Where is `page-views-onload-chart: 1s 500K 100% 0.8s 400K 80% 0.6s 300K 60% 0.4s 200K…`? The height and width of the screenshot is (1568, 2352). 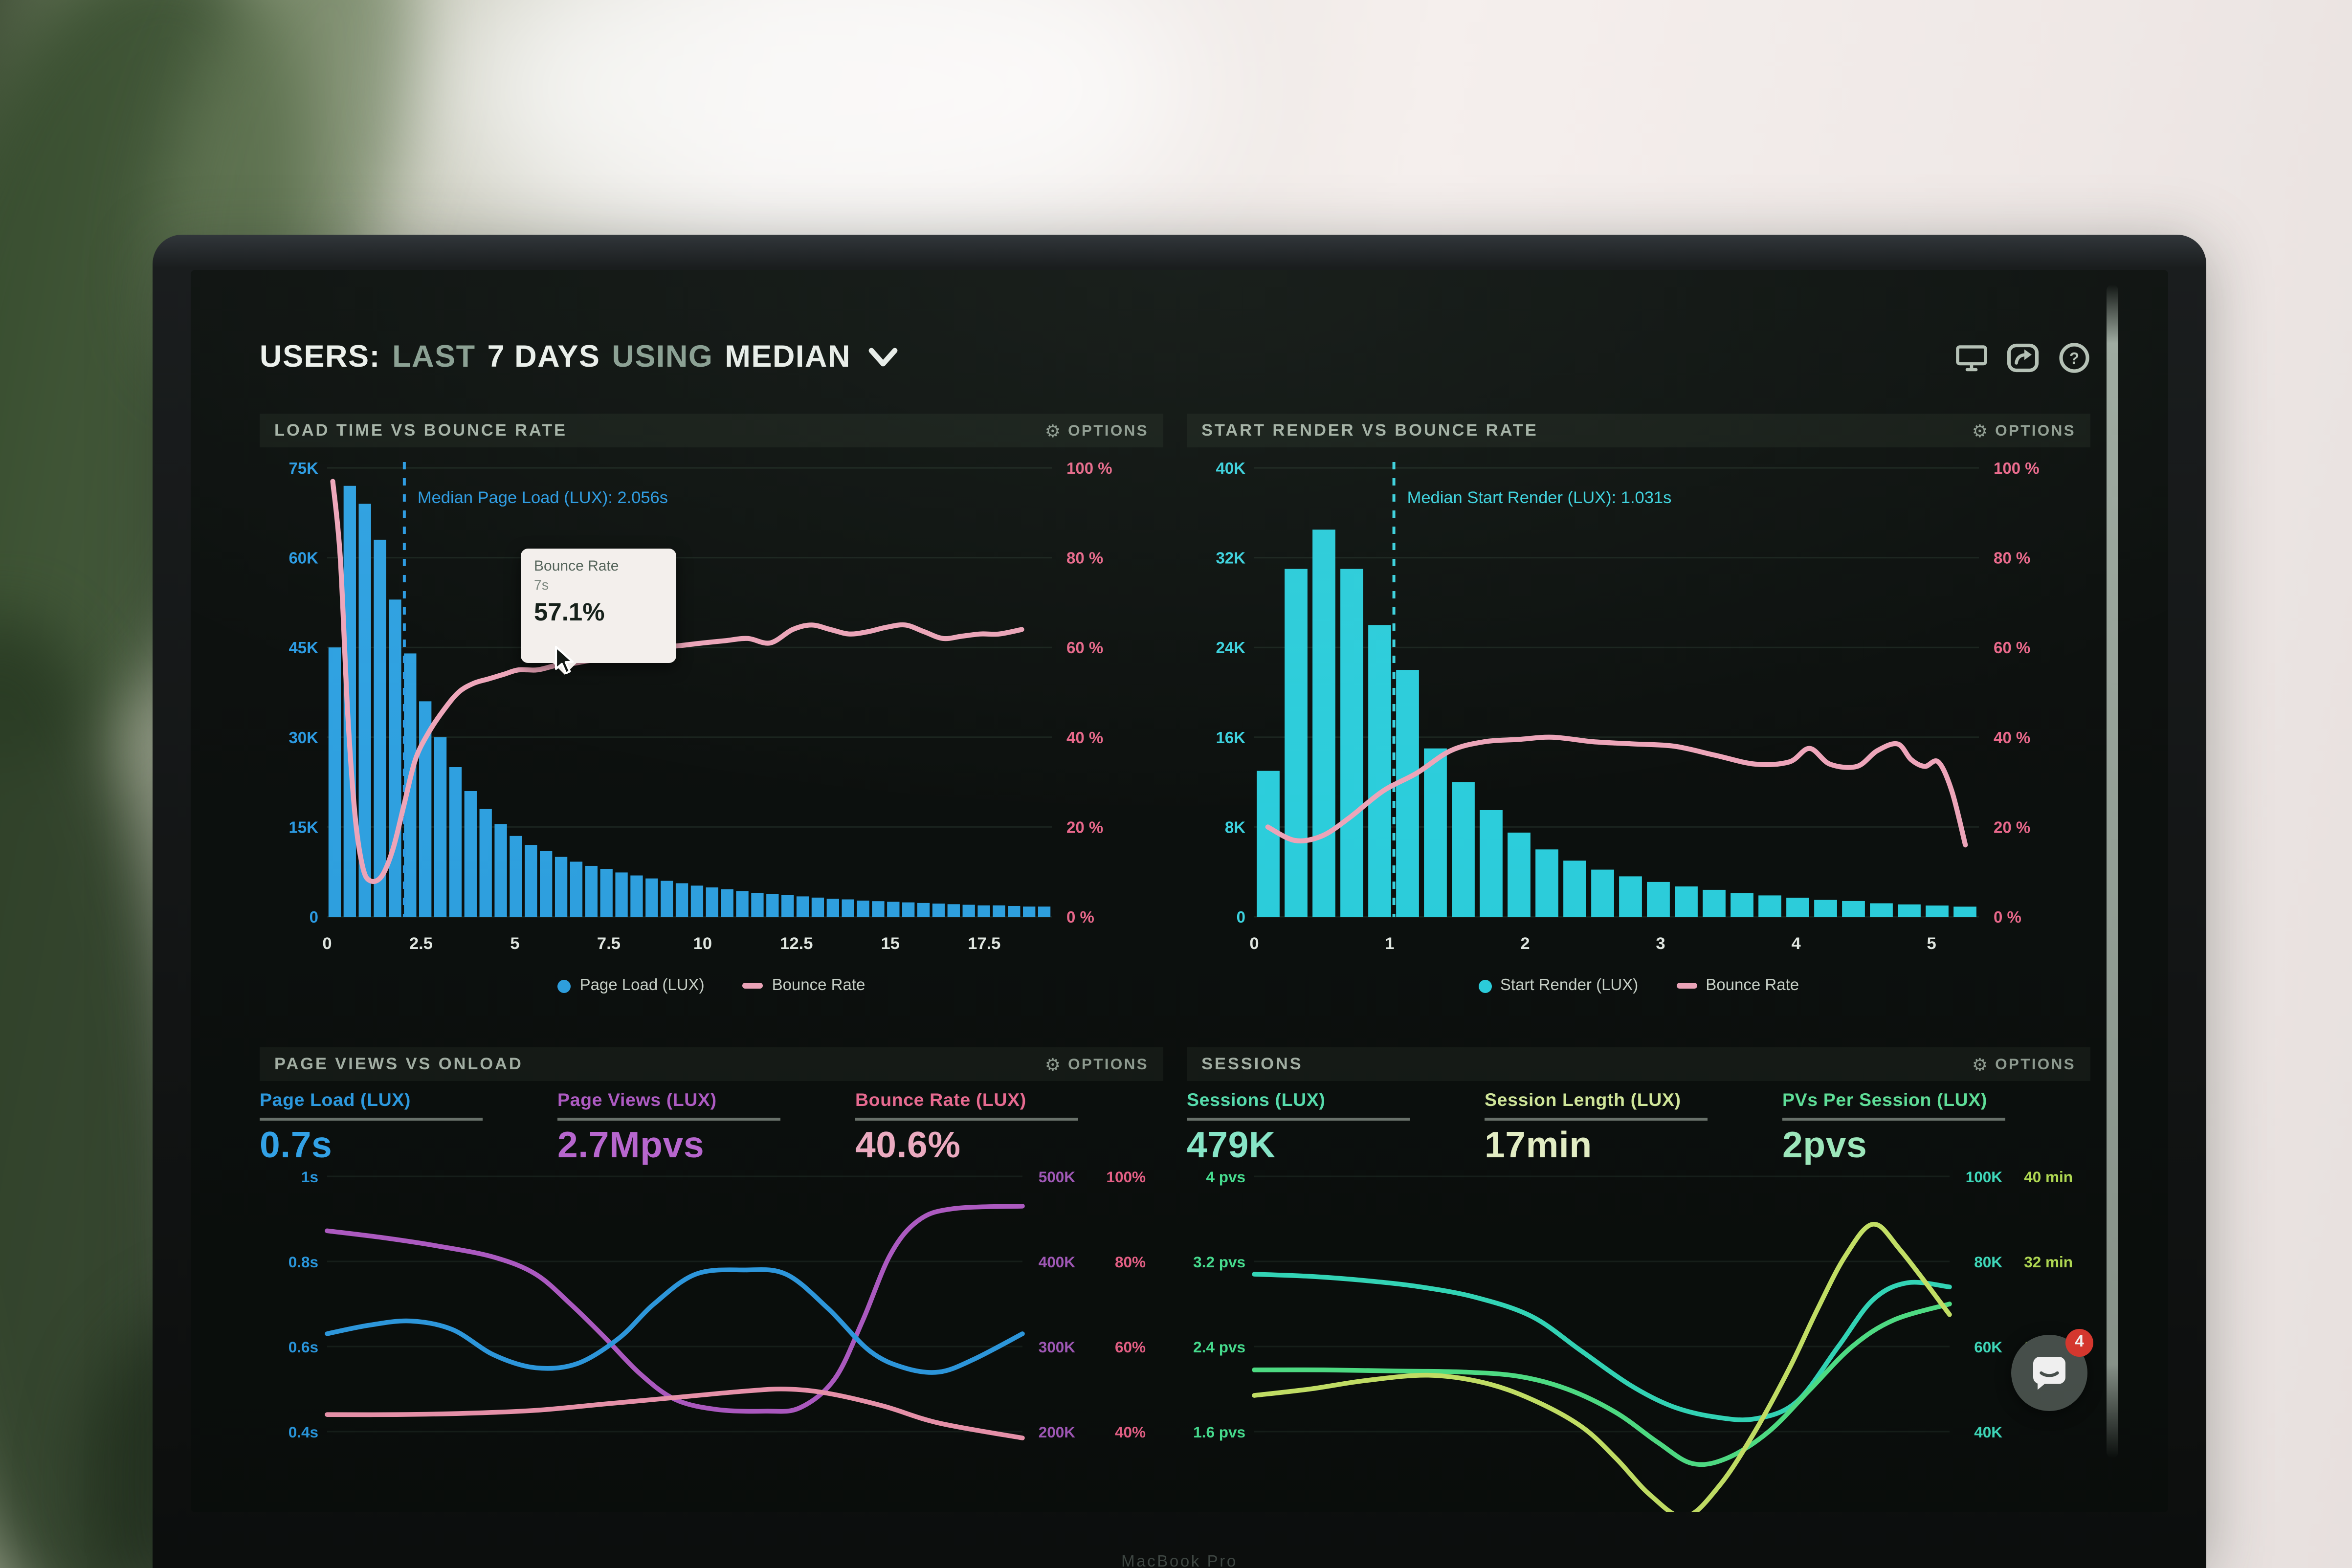 page-views-onload-chart: 1s 500K 100% 0.8s 400K 80% 0.6s 300K 60% 0.4s 200K… is located at coordinates (711, 1335).